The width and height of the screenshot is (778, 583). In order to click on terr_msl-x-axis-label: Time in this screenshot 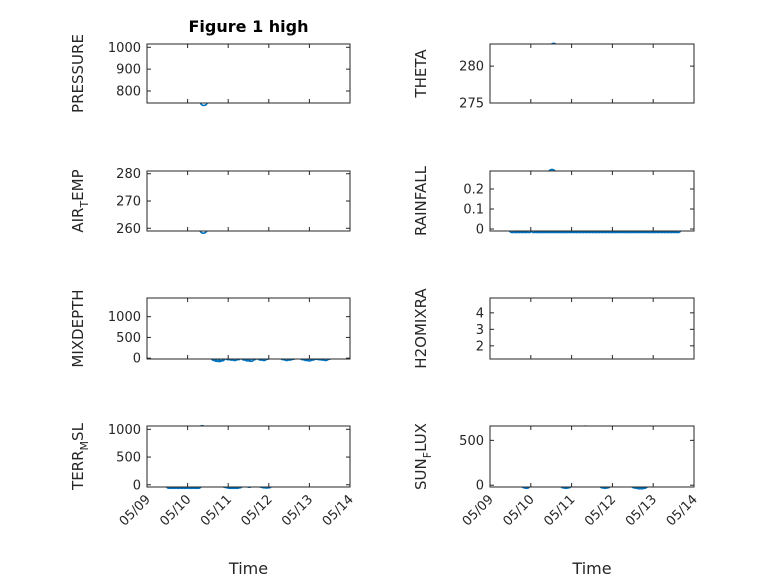, I will do `click(248, 568)`.